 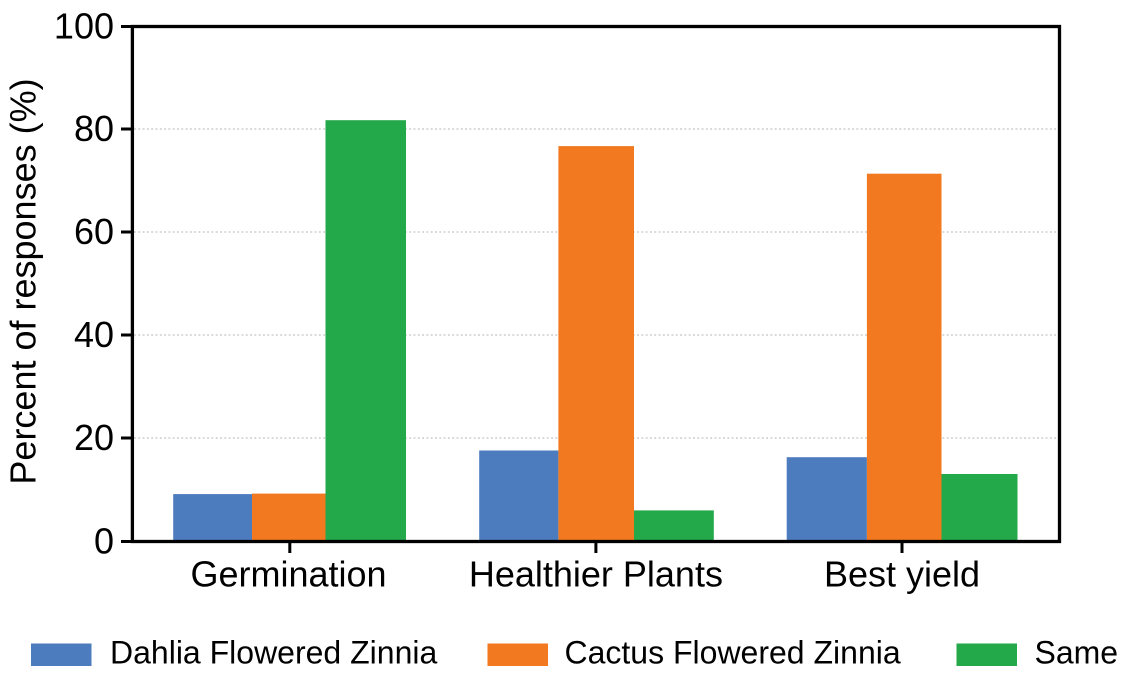 I want to click on svg-text: 80, so click(x=94, y=128).